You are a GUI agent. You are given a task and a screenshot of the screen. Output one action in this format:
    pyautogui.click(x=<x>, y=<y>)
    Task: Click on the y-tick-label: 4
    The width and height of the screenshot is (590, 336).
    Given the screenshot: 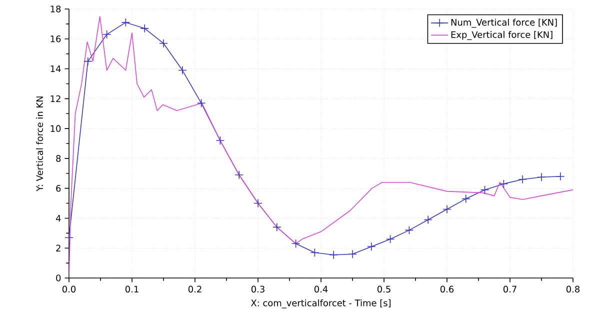 What is the action you would take?
    pyautogui.click(x=58, y=218)
    